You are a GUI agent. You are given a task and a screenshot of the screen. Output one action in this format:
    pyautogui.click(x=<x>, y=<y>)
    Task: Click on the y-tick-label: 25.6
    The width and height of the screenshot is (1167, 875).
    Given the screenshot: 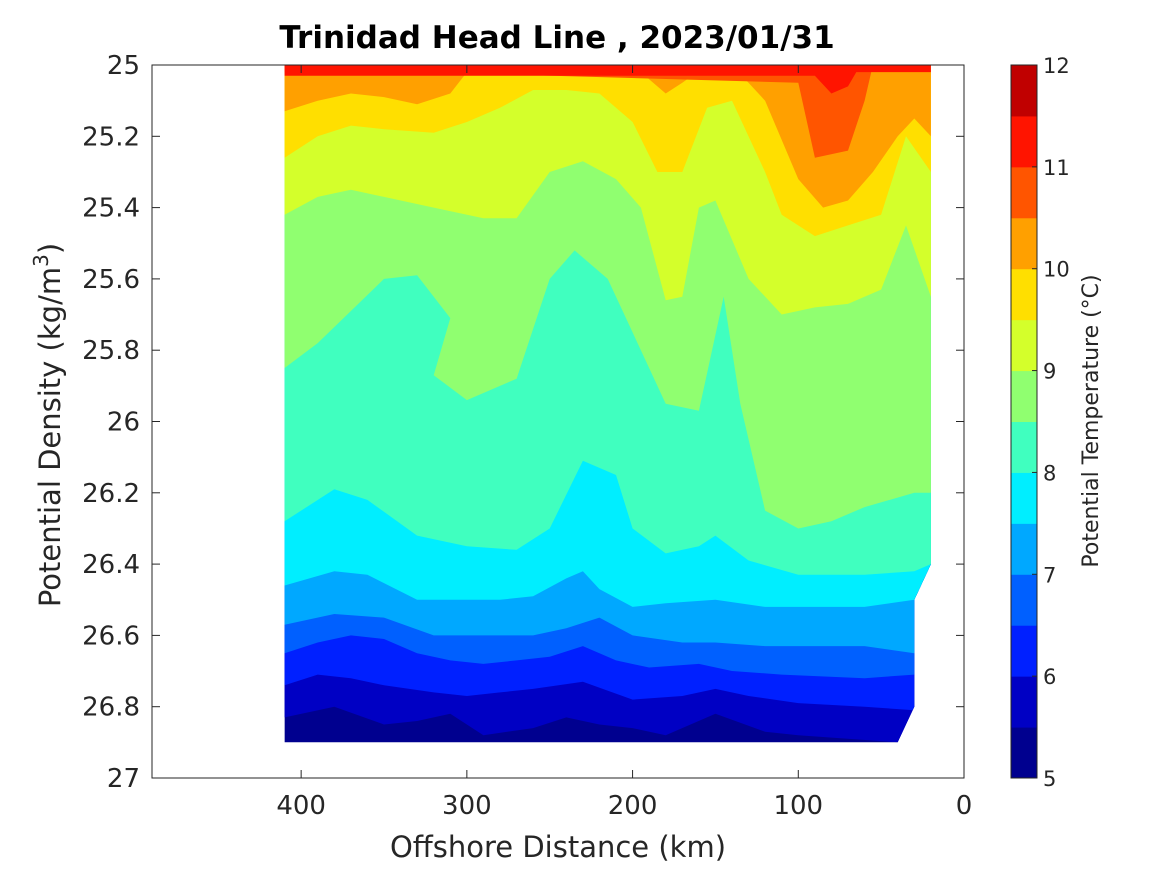 What is the action you would take?
    pyautogui.click(x=111, y=280)
    